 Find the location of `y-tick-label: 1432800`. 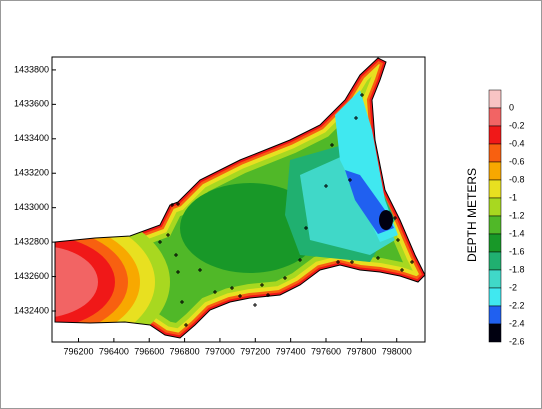

y-tick-label: 1432800 is located at coordinates (31, 241).